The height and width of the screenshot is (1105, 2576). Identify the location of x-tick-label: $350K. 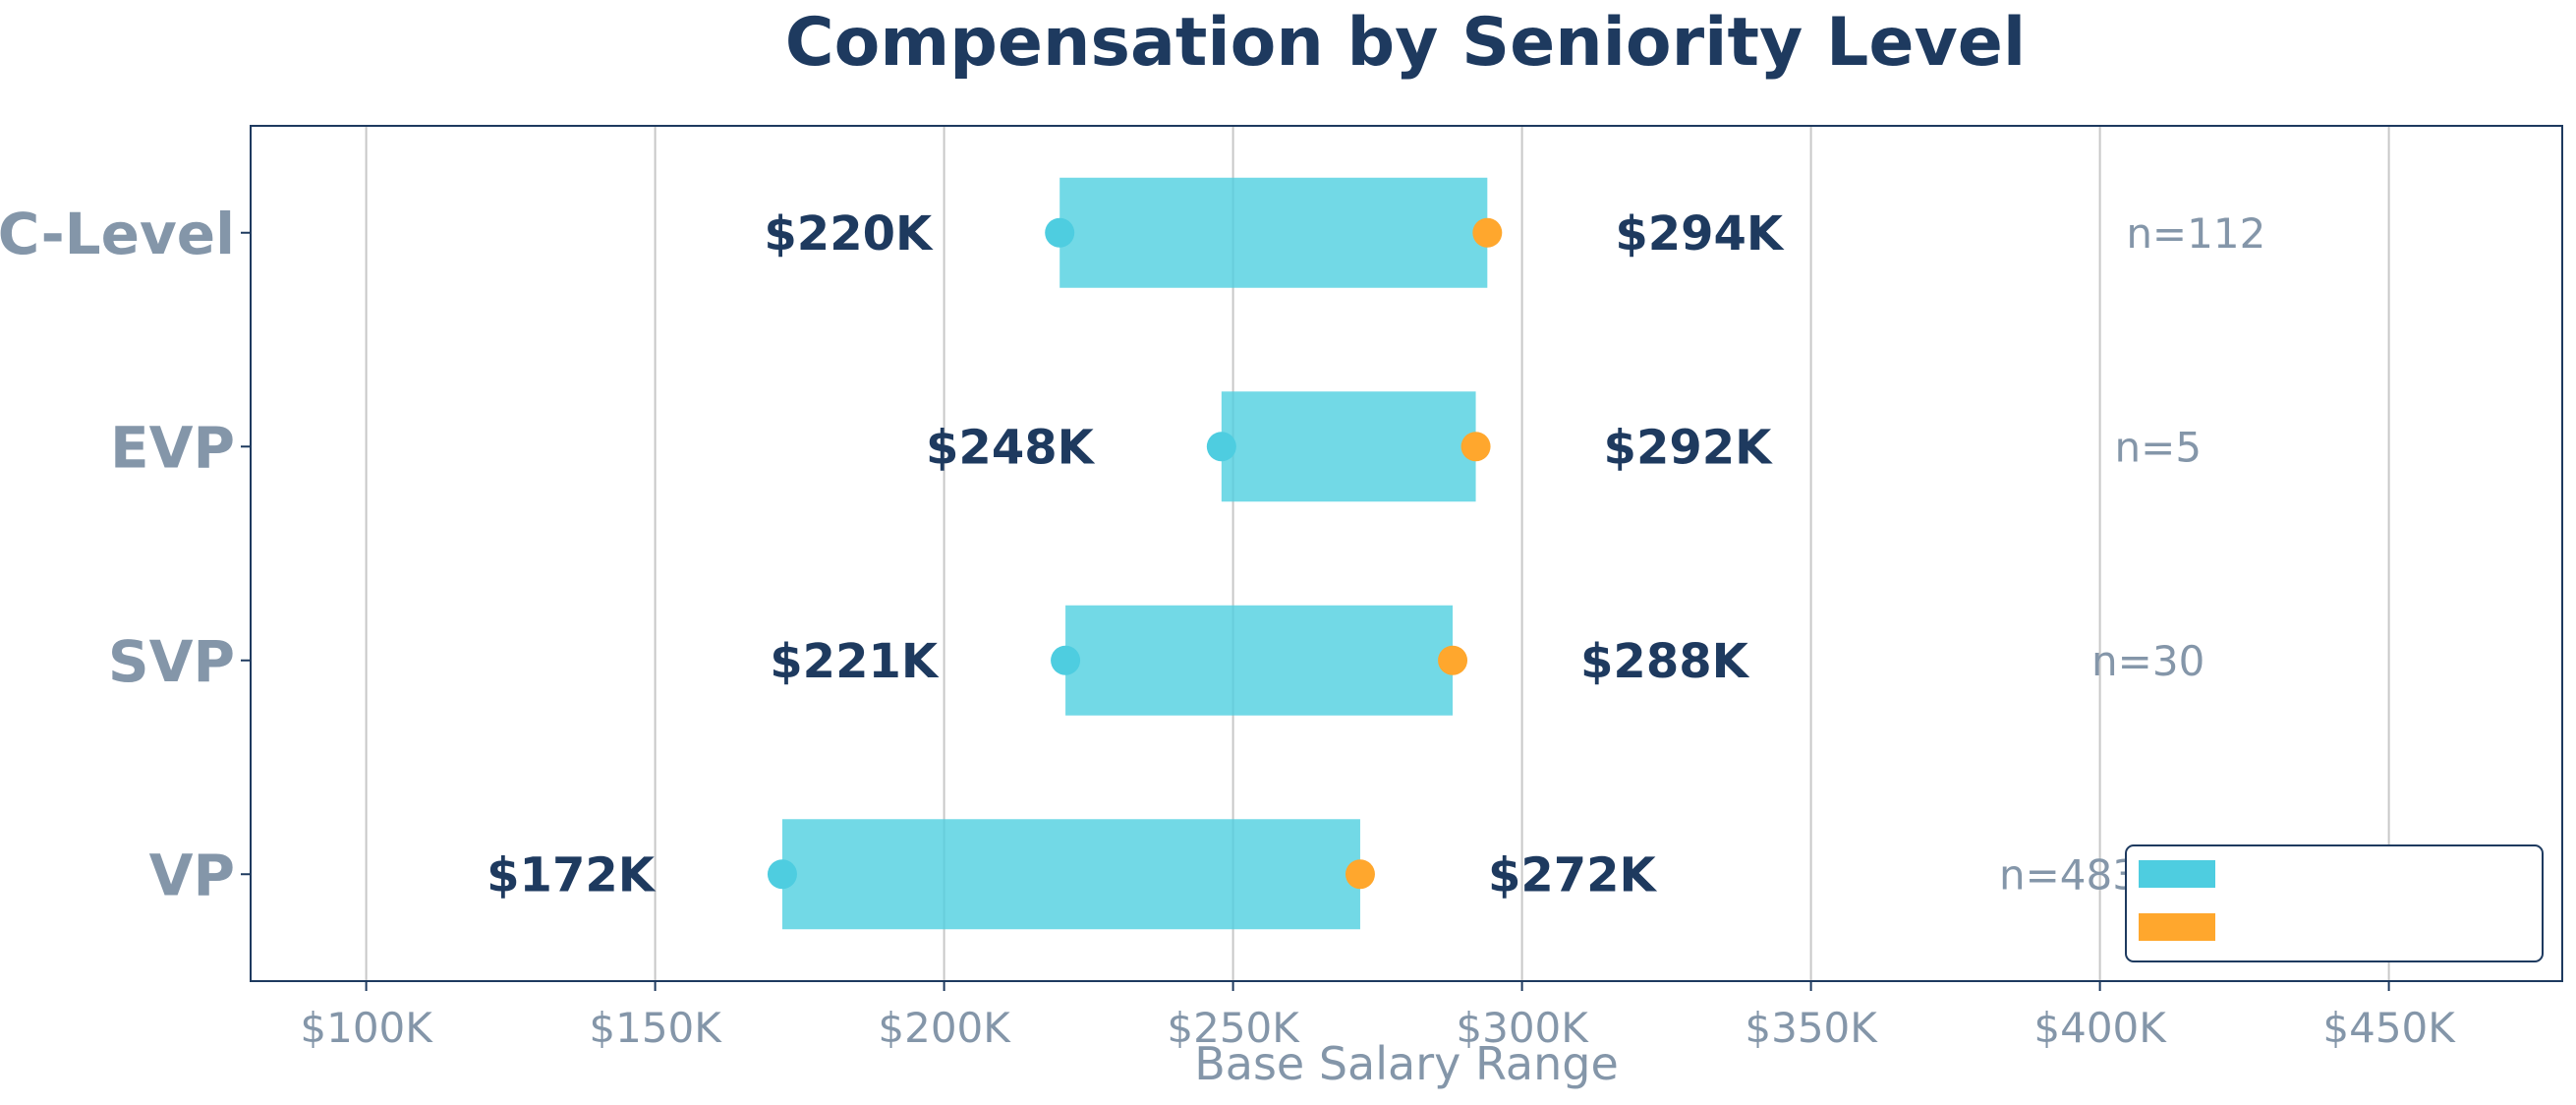
(1812, 1028).